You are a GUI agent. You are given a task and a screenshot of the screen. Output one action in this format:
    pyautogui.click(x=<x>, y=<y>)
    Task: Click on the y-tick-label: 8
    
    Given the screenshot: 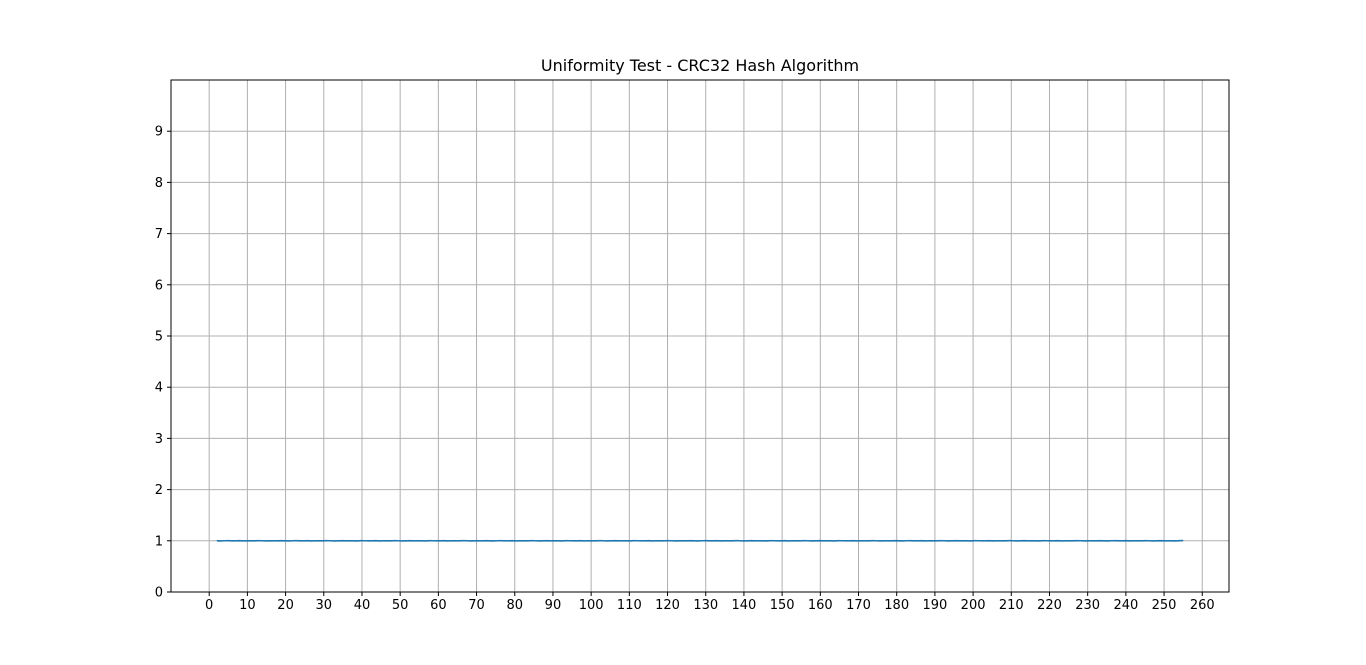 What is the action you would take?
    pyautogui.click(x=159, y=183)
    